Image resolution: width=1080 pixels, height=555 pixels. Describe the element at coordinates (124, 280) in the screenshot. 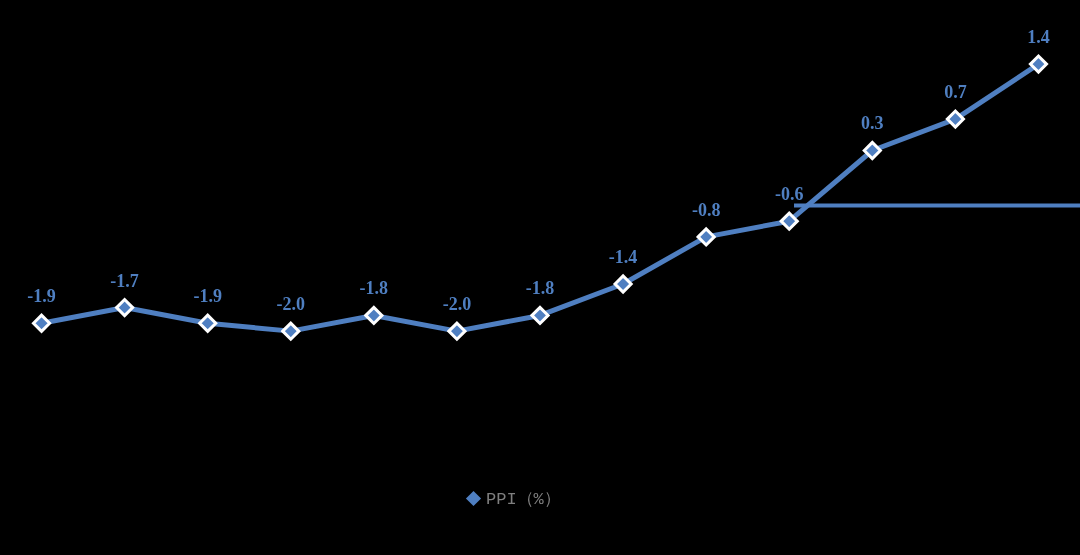

I see `data-label: -1.7` at that location.